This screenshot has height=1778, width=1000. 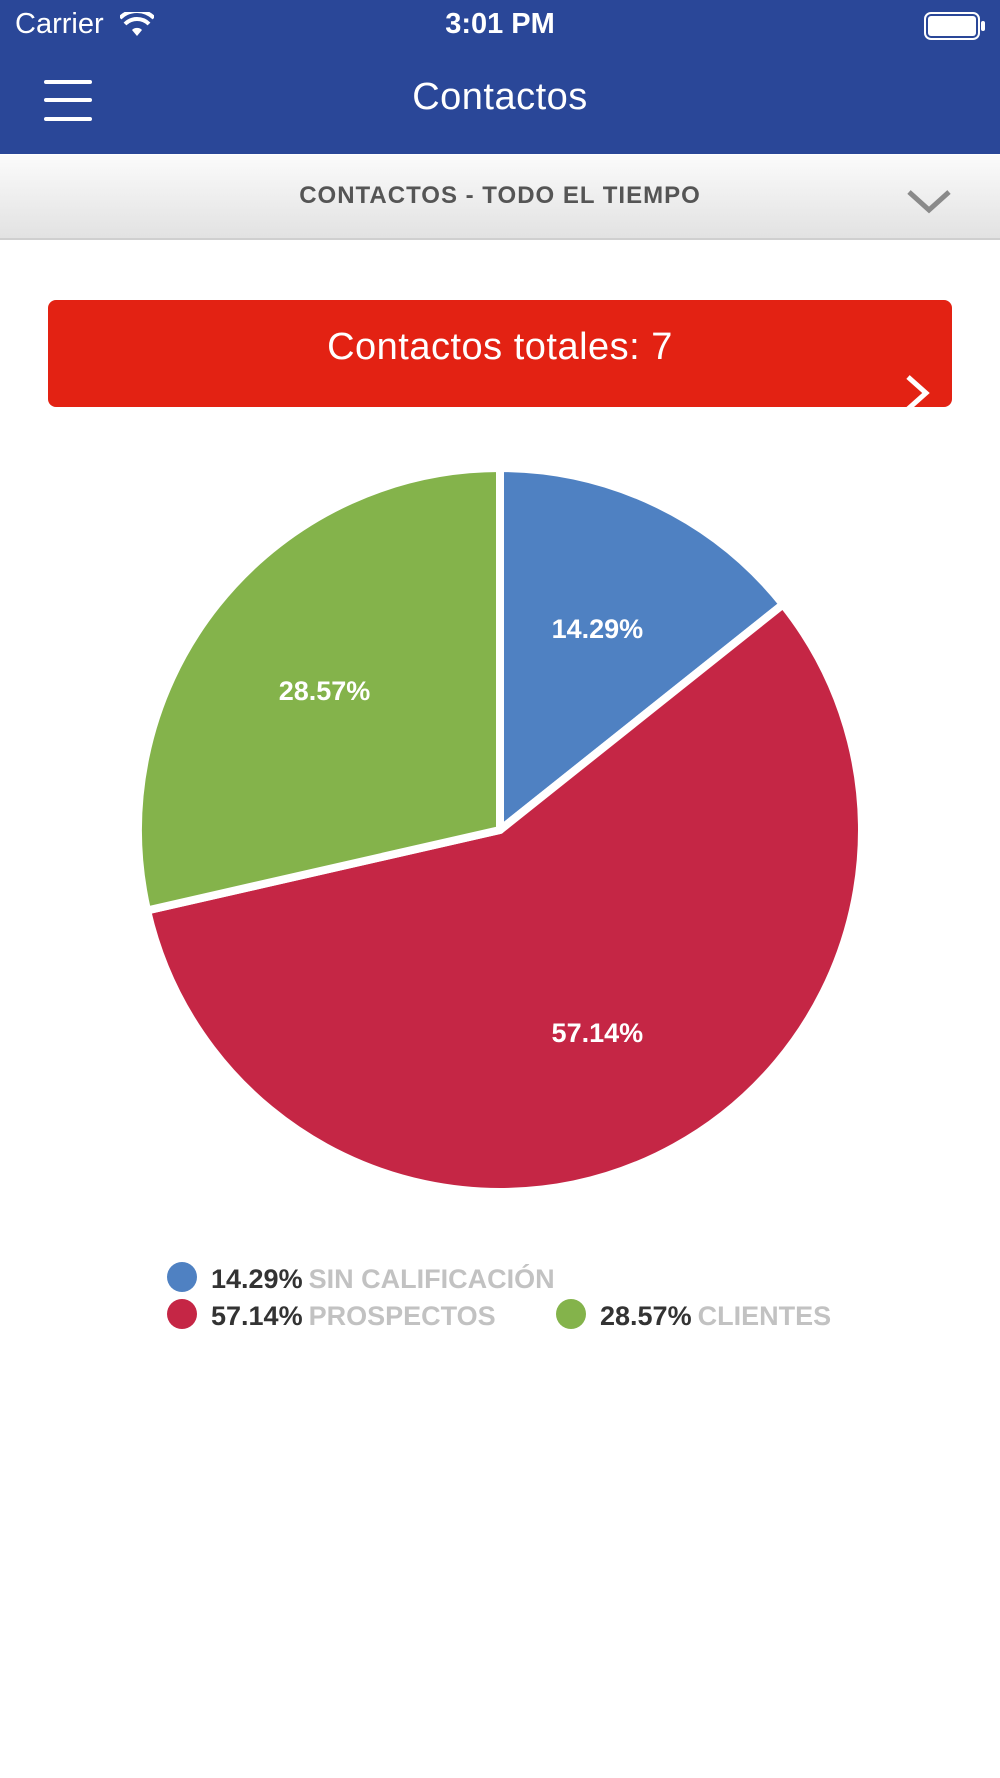 I want to click on legend-item: 14.29% Sin calificación, so click(x=361, y=1278).